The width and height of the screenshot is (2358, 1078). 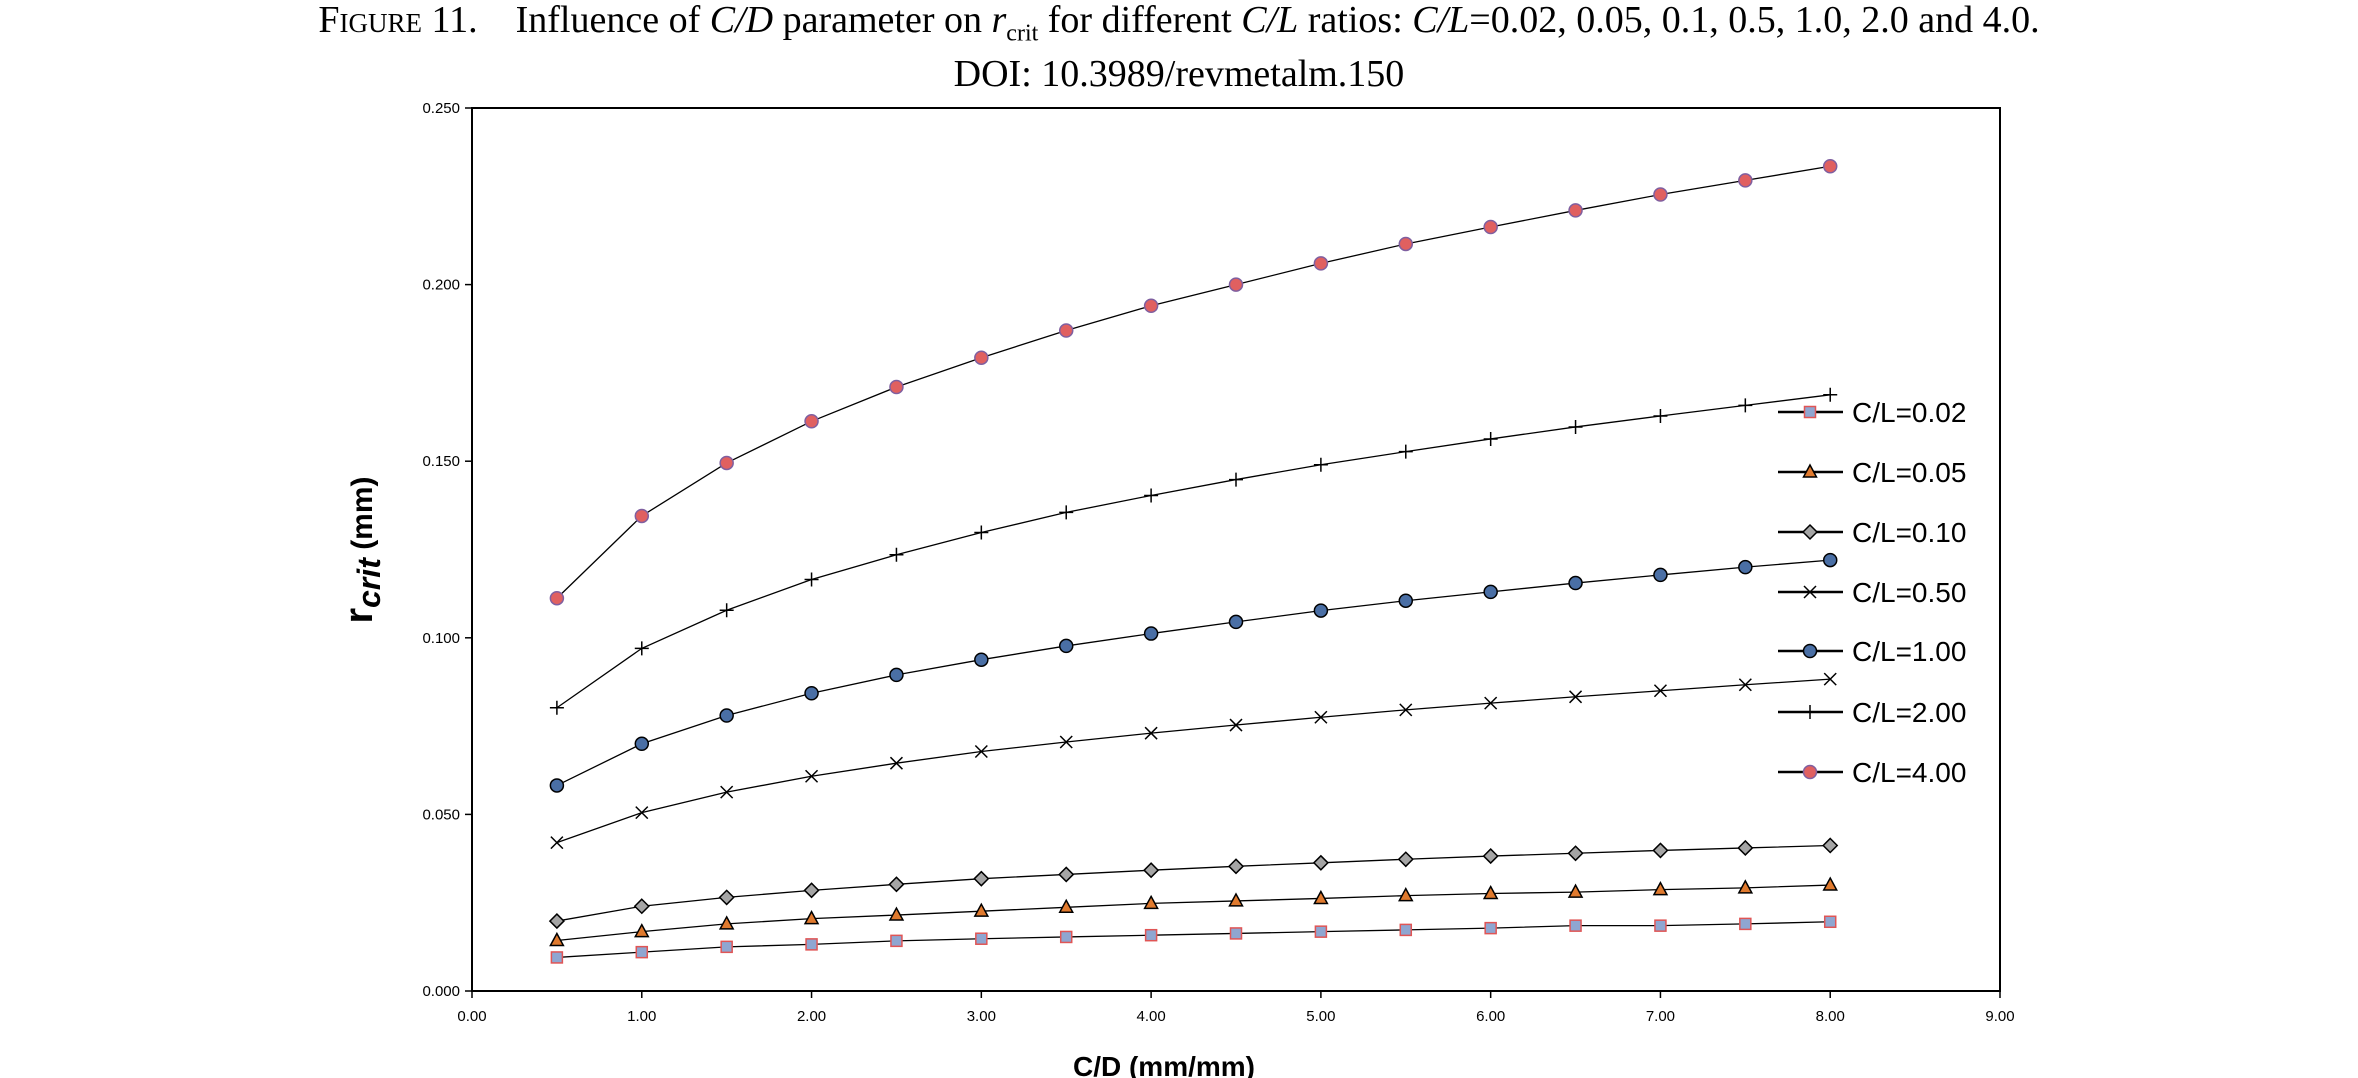 I want to click on legend-entry: C/L=0.05, so click(x=1872, y=472).